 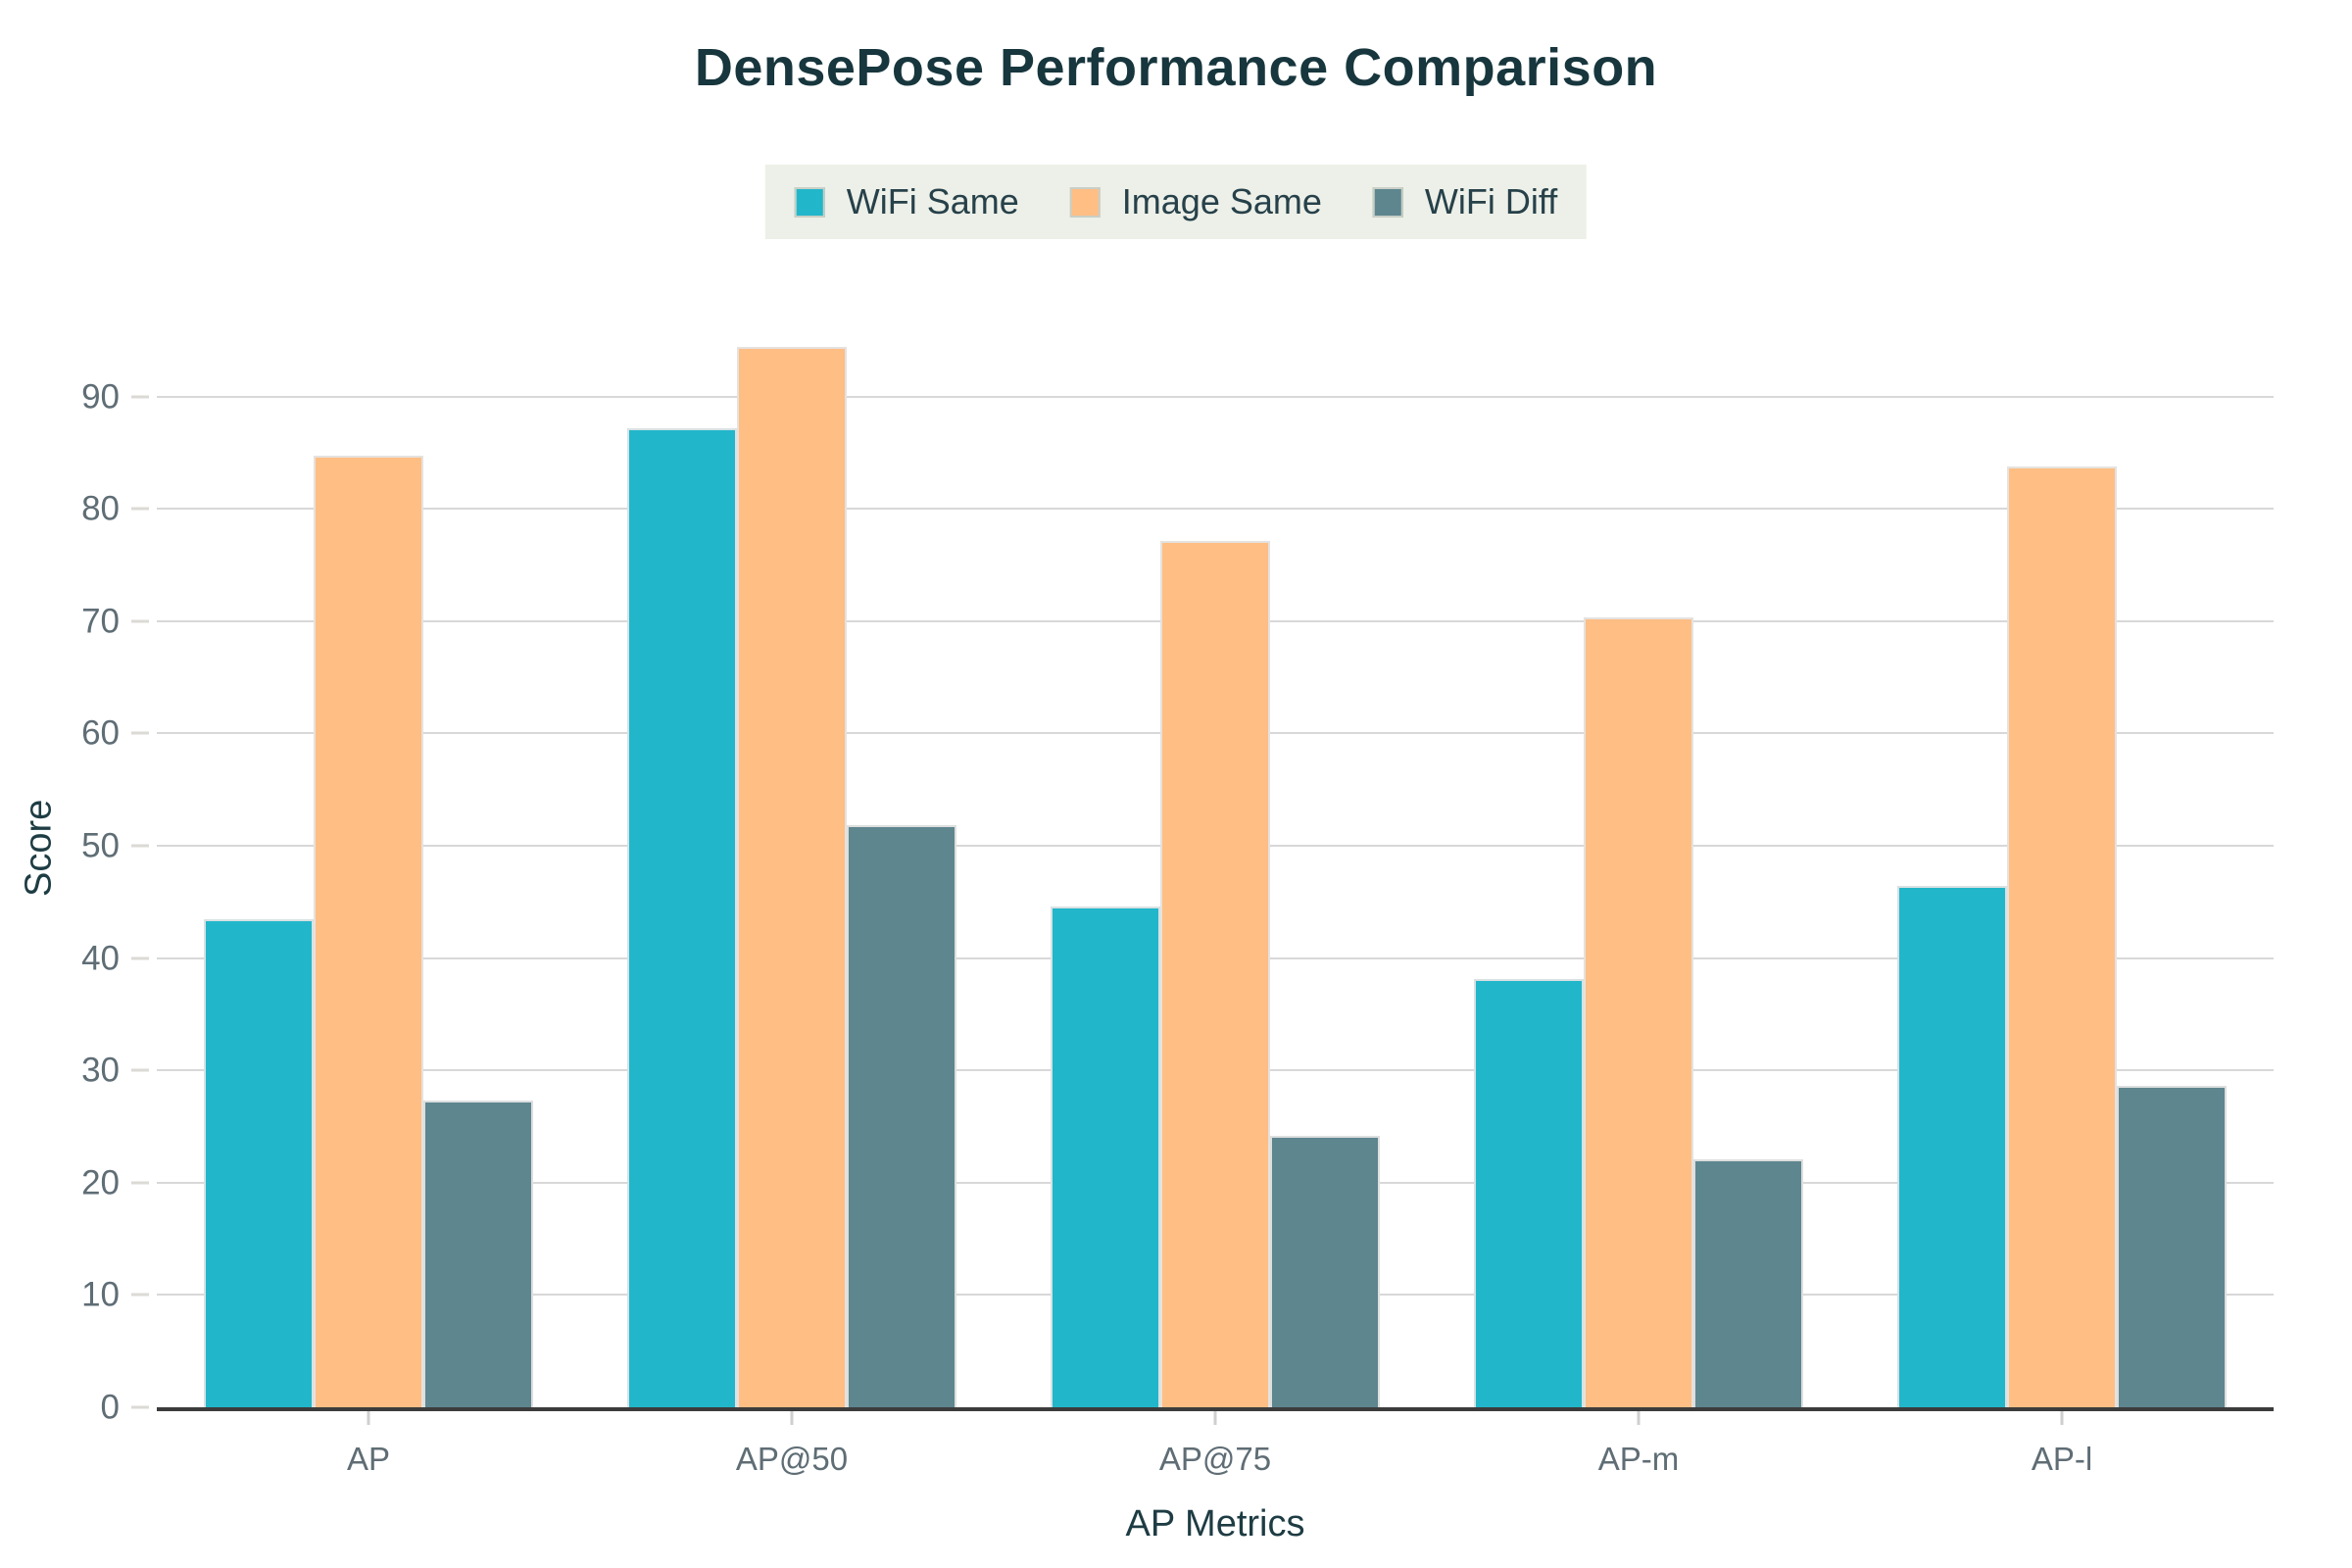 I want to click on y-tick-label-0: 0, so click(x=110, y=1407).